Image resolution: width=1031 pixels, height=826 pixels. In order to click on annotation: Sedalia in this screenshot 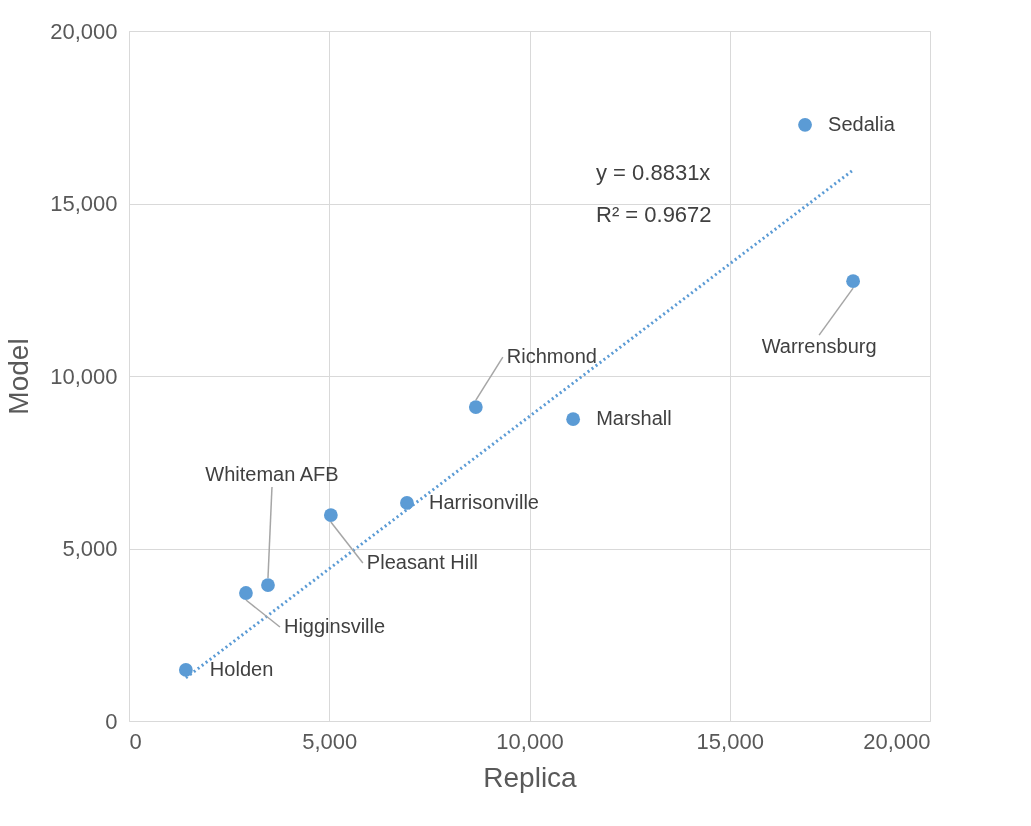, I will do `click(862, 123)`.